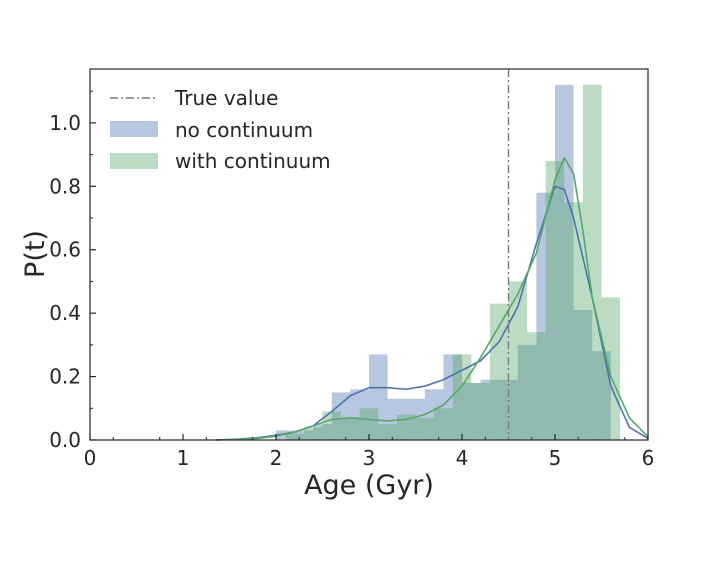 The image size is (720, 576). Describe the element at coordinates (65, 186) in the screenshot. I see `y-tick-label-4: 0.8` at that location.